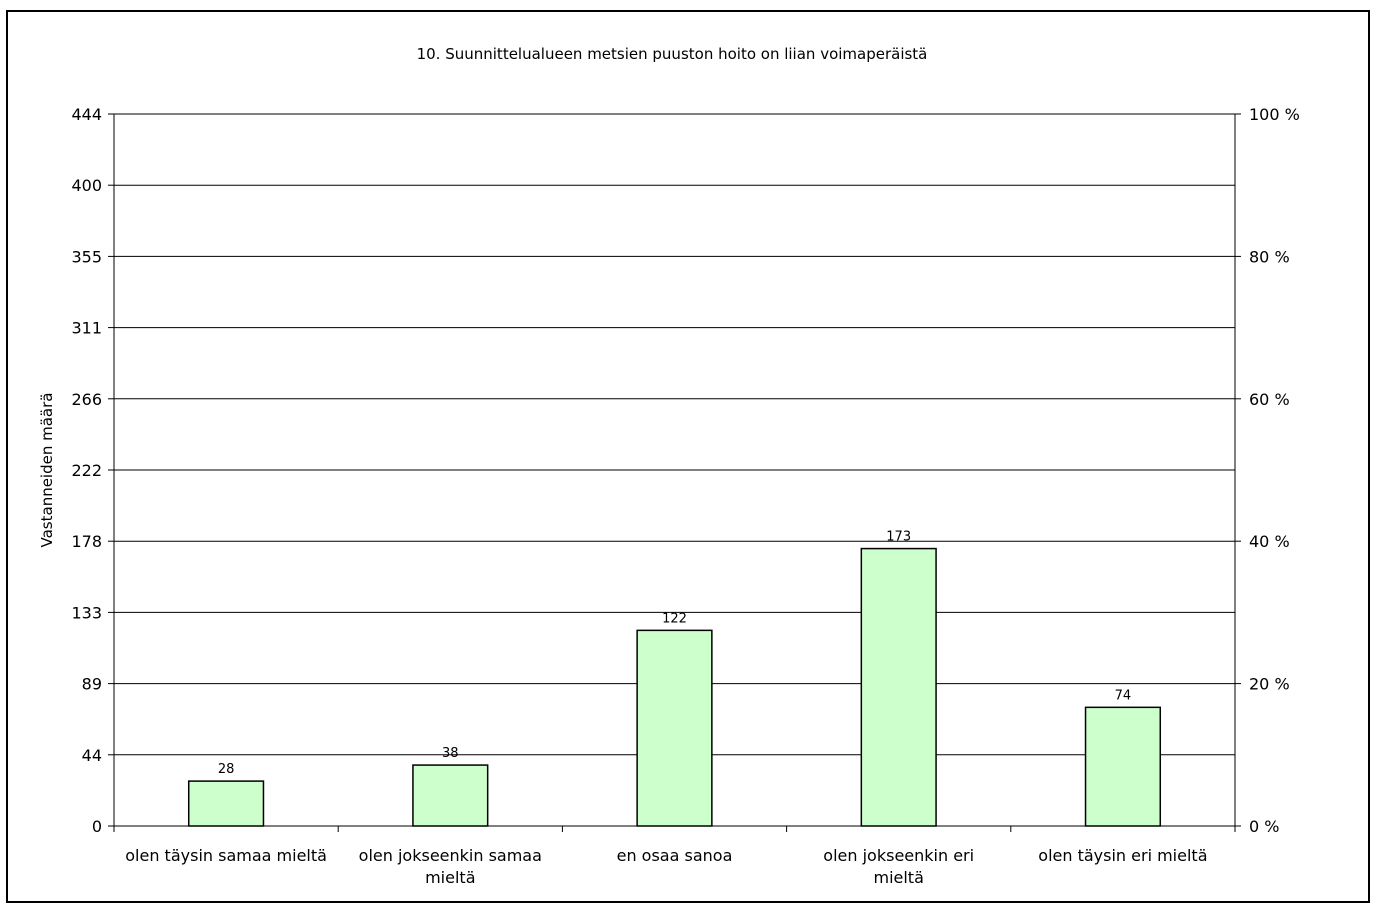 Image resolution: width=1382 pixels, height=903 pixels. What do you see at coordinates (1269, 684) in the screenshot?
I see `y2-tick-label: 20 %` at bounding box center [1269, 684].